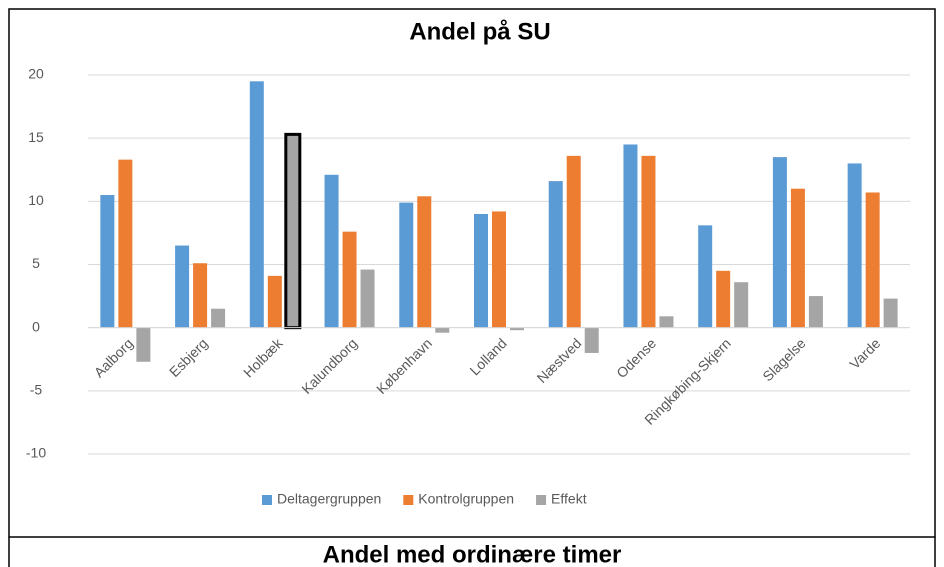 This screenshot has height=567, width=944. I want to click on chart-title: Andel på SU, so click(479, 31).